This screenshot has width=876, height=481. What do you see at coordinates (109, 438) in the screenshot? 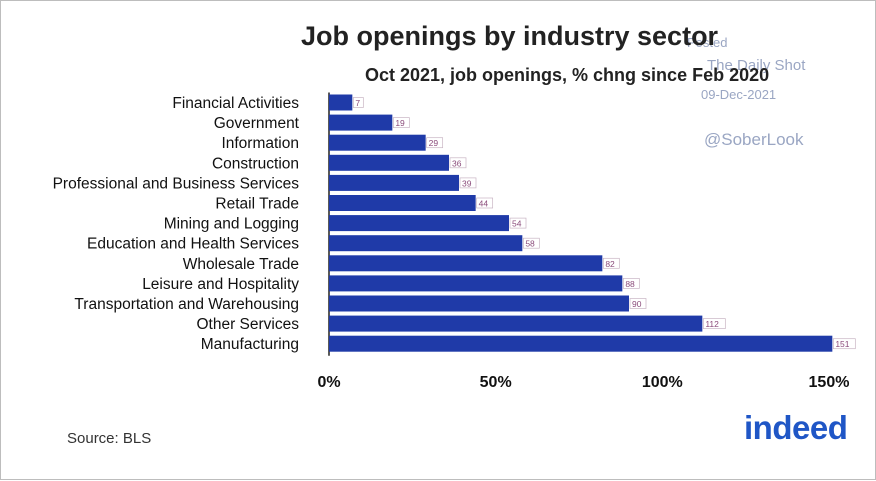
I see `source-note: Source: BLS` at bounding box center [109, 438].